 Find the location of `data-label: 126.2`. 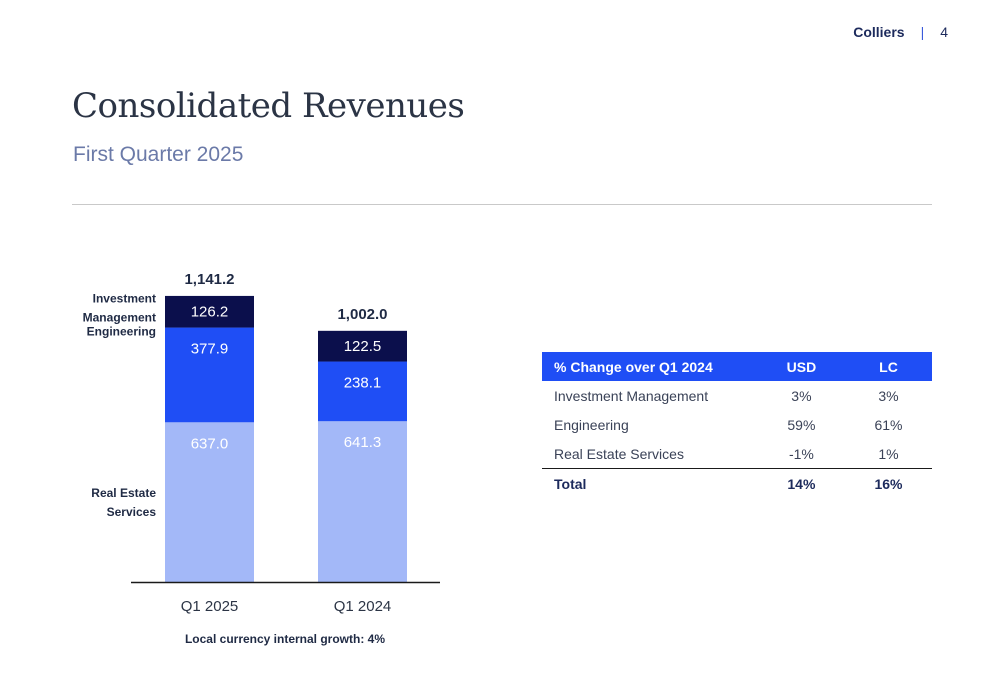

data-label: 126.2 is located at coordinates (210, 312).